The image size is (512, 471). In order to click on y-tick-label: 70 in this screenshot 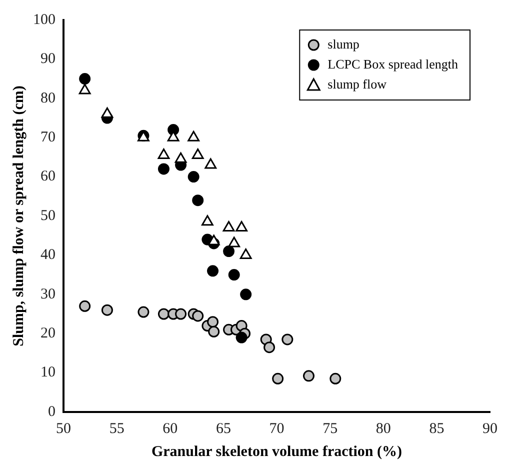, I will do `click(48, 138)`.